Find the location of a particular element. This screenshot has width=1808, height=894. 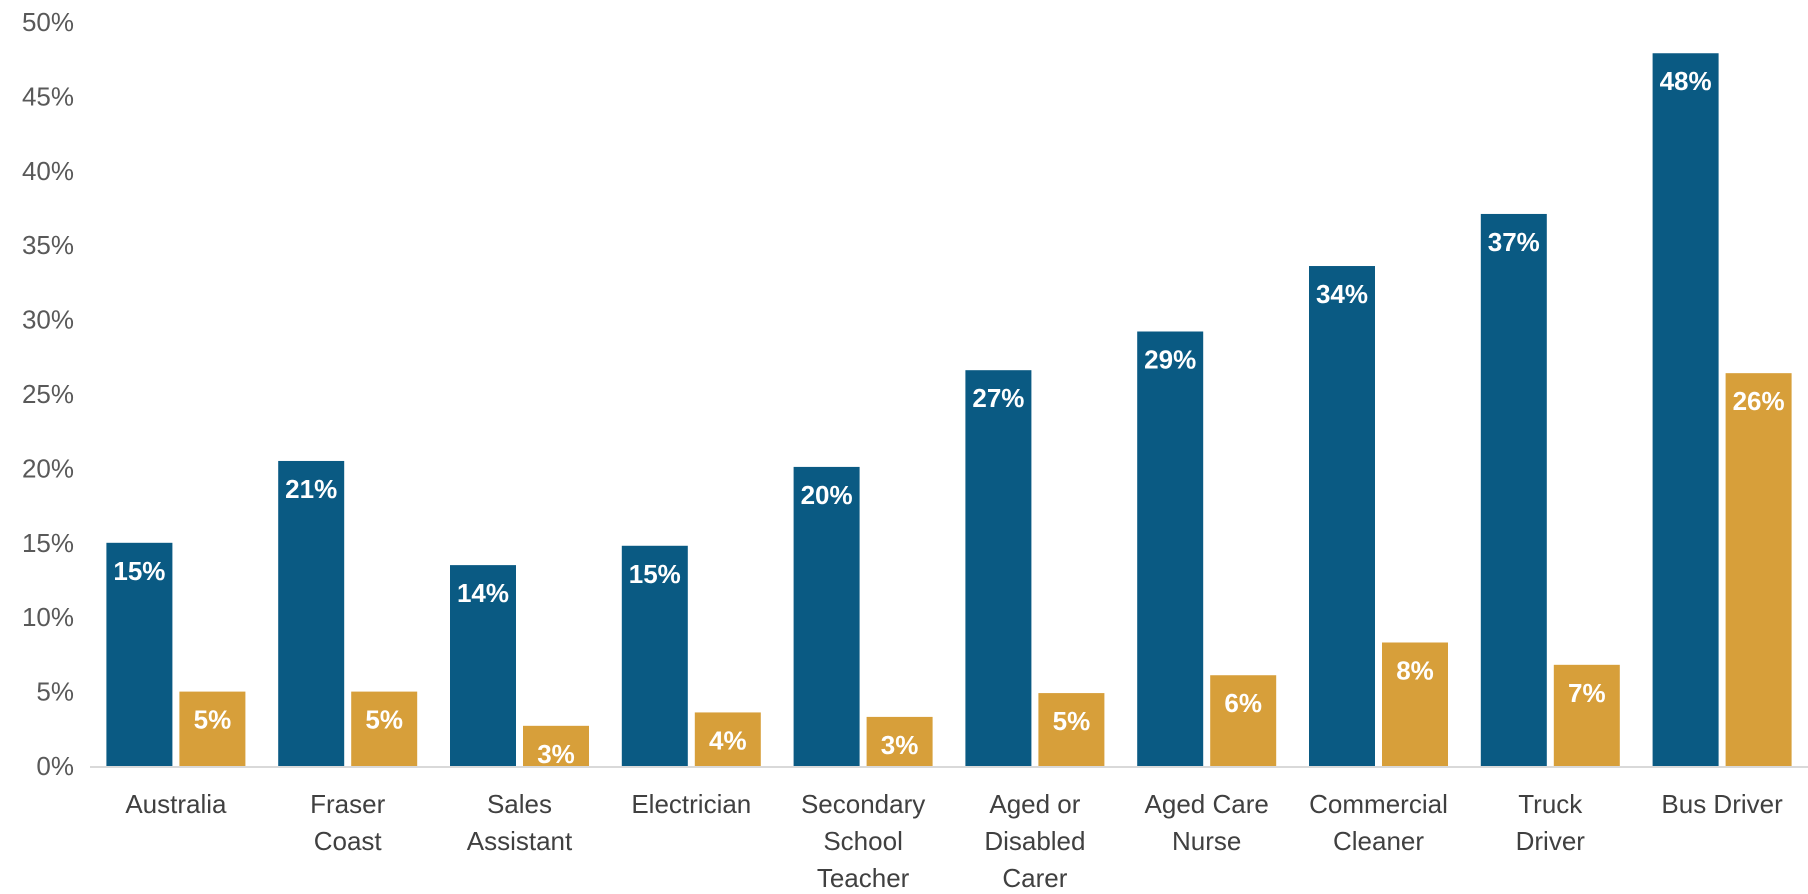

y-tick-label: 5% is located at coordinates (55, 692).